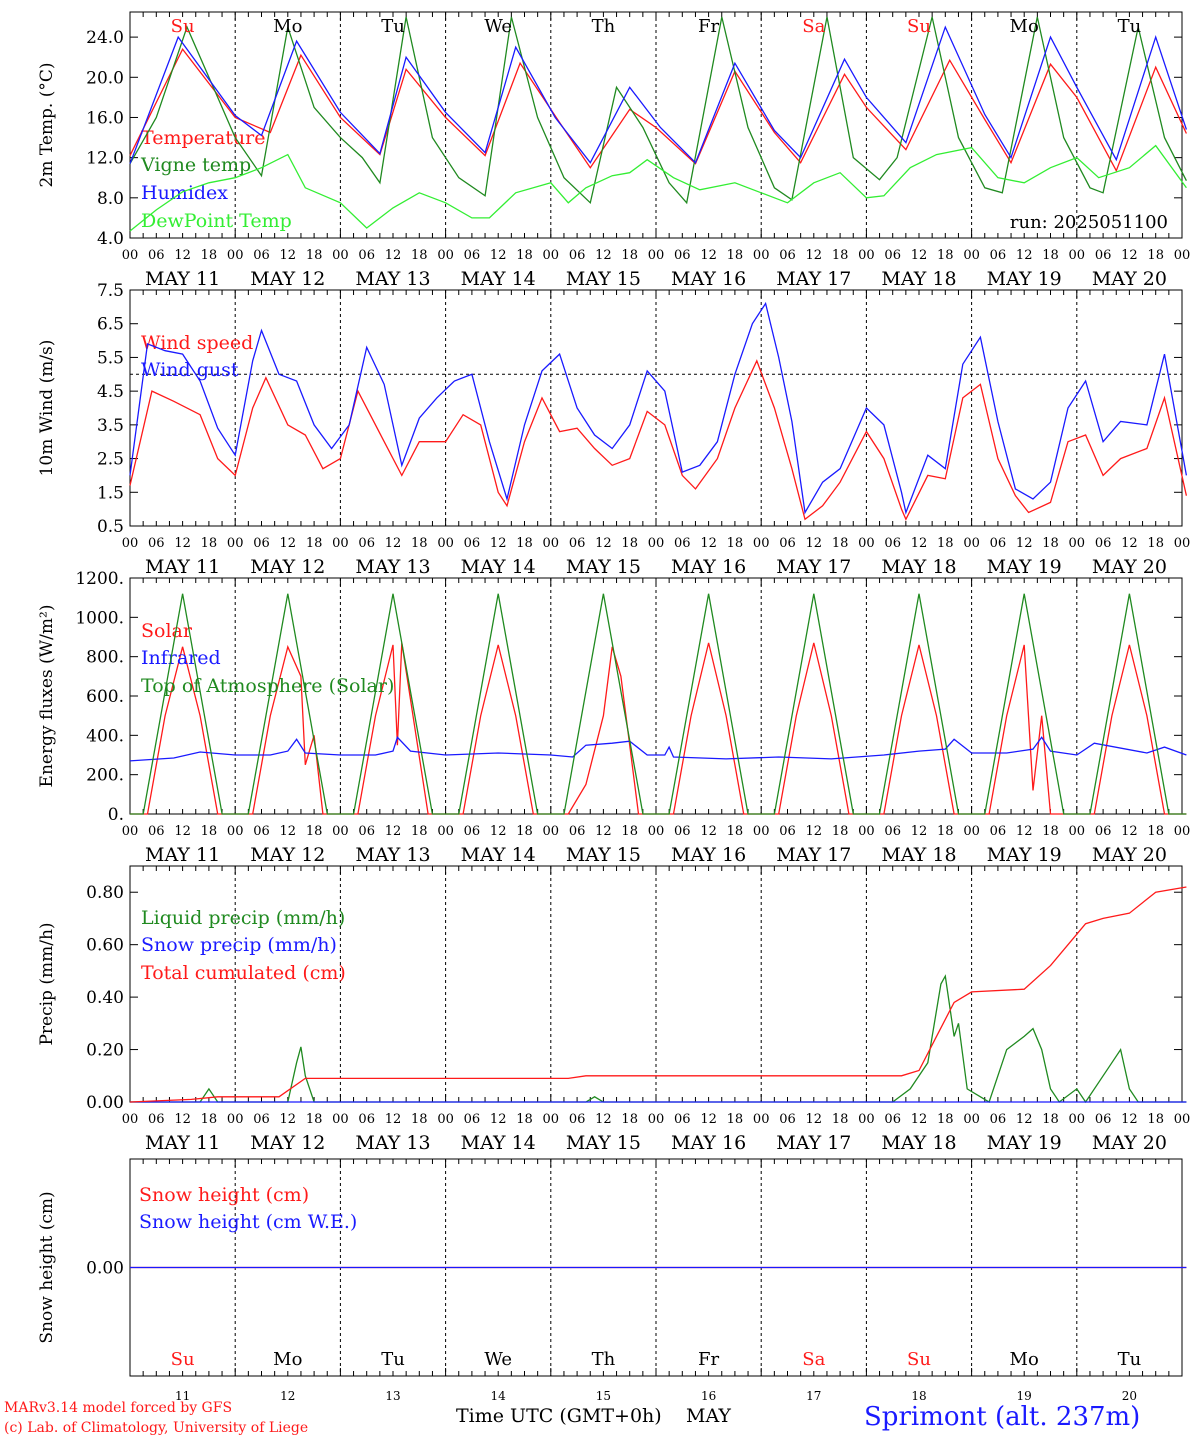 The image size is (1194, 1440). What do you see at coordinates (287, 1394) in the screenshot?
I see `day-number-label: 12` at bounding box center [287, 1394].